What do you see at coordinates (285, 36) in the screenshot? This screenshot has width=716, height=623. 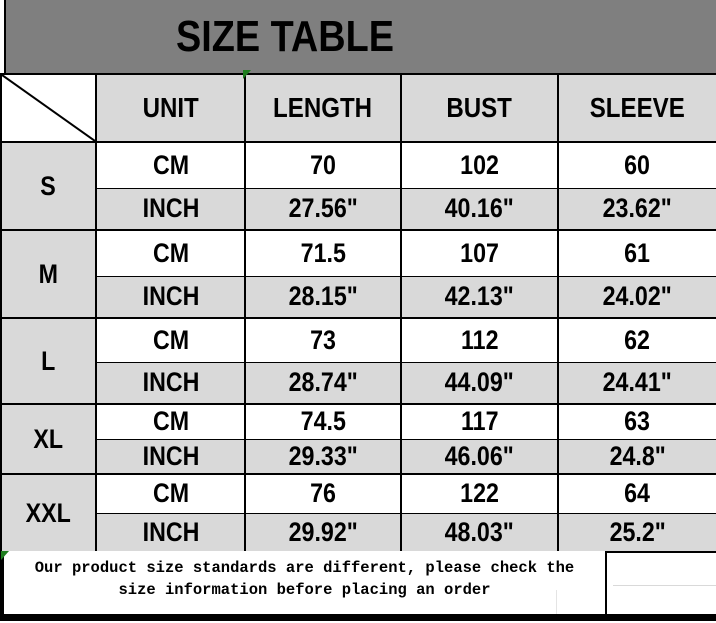 I see `page-title: SIZE TABLE` at bounding box center [285, 36].